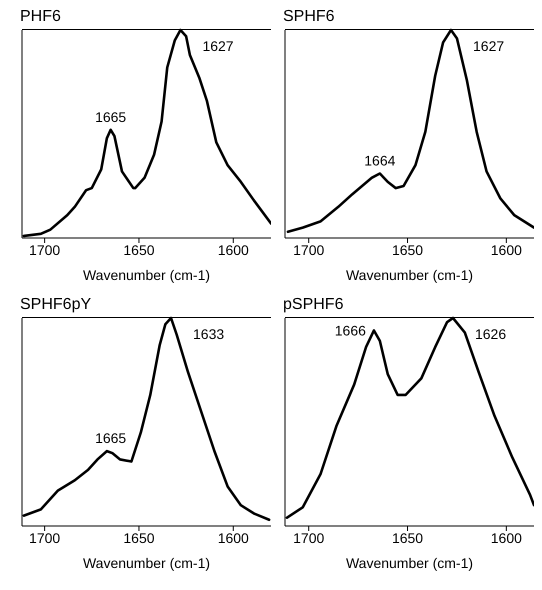 The height and width of the screenshot is (590, 542). I want to click on annotation: 1633, so click(208, 334).